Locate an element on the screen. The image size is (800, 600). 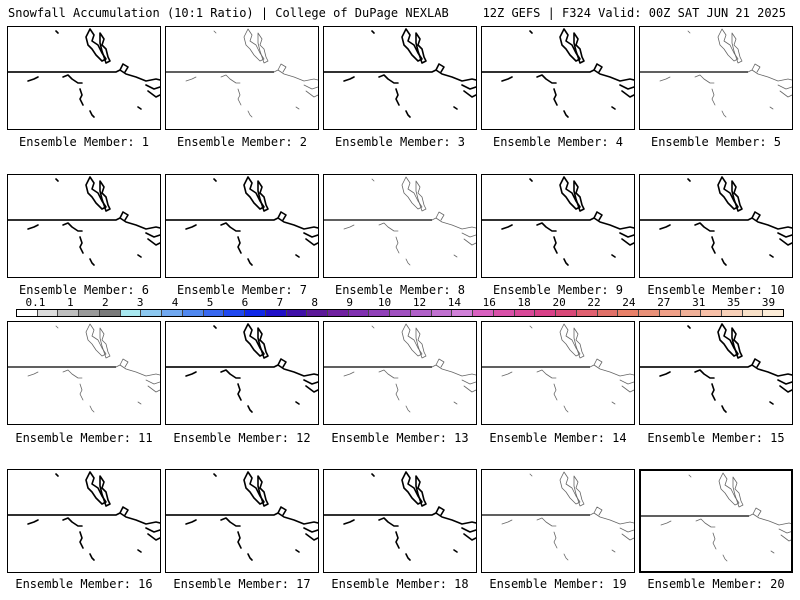
ensemble-member-label: Ensemble Member: 13 is located at coordinates (400, 438).